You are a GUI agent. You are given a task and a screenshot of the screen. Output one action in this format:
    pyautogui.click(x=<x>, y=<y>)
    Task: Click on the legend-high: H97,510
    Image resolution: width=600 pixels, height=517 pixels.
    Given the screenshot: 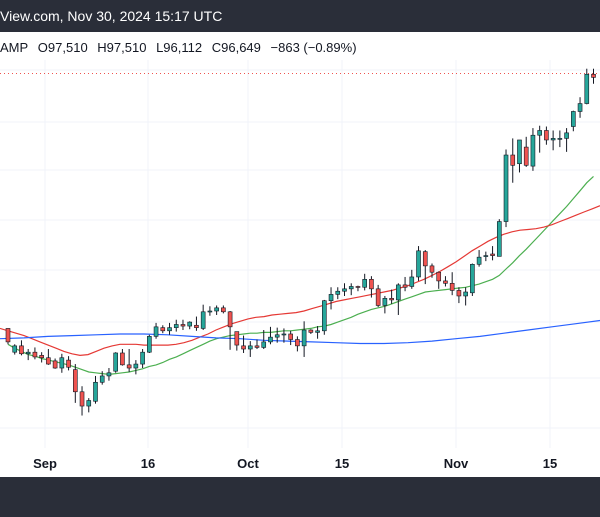 What is the action you would take?
    pyautogui.click(x=122, y=47)
    